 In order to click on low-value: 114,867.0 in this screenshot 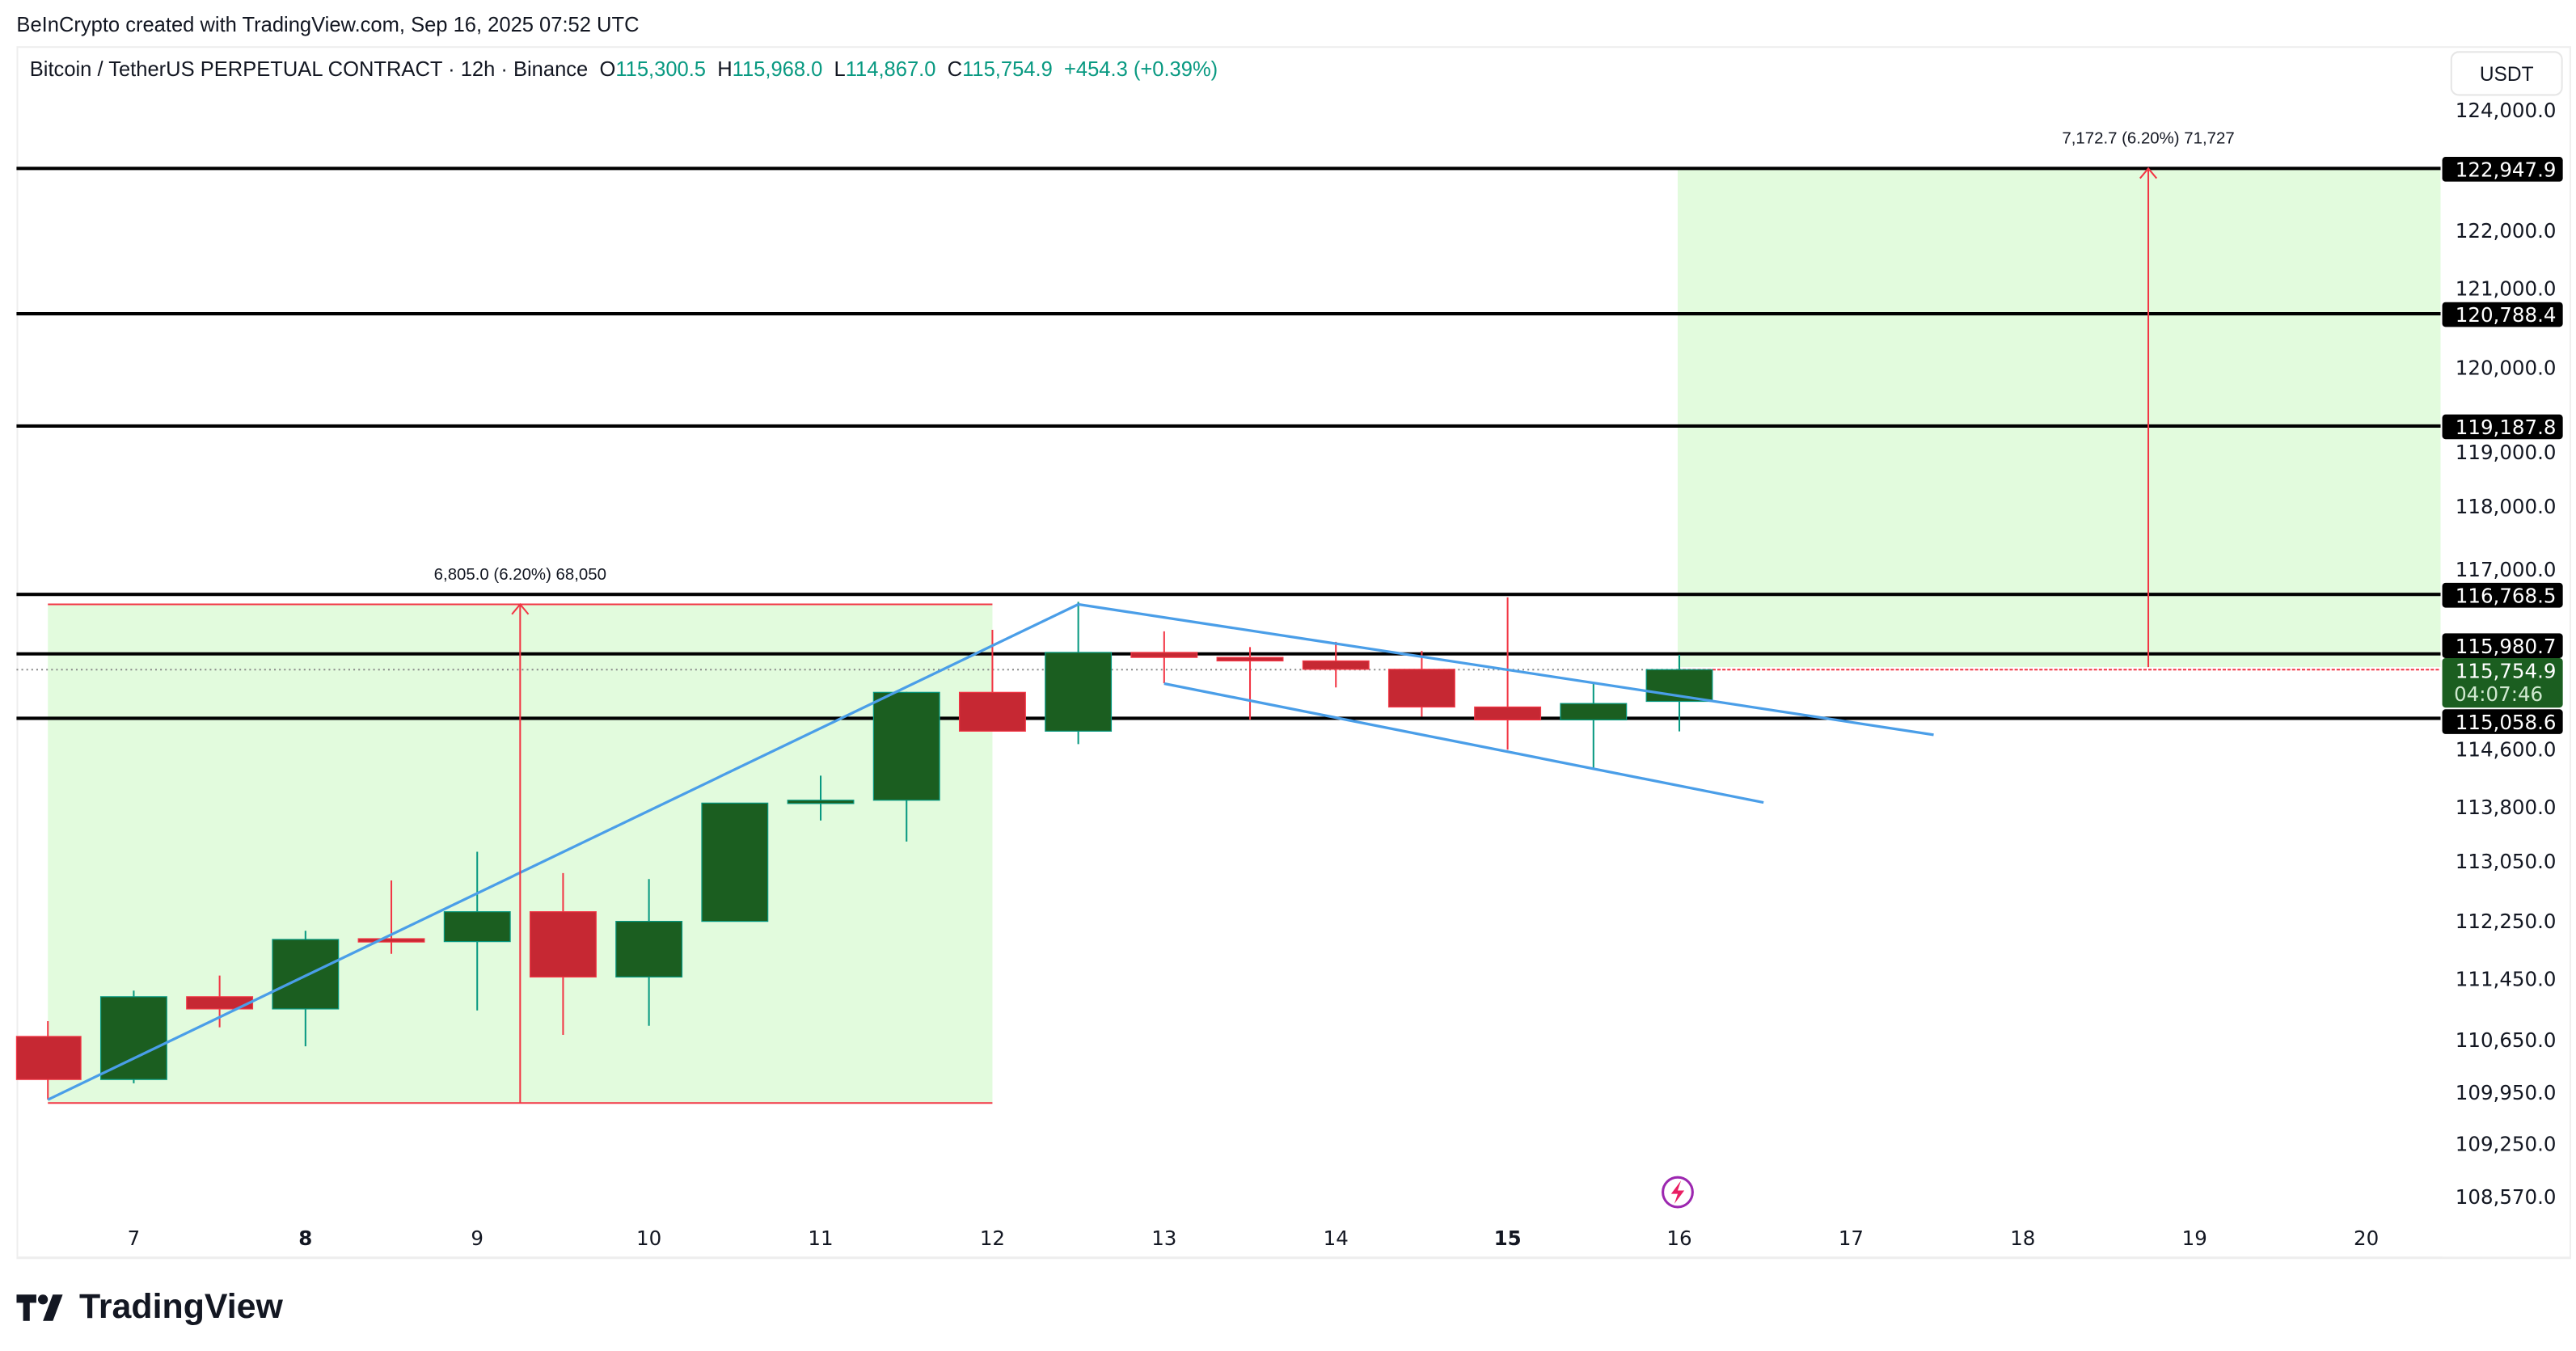, I will do `click(890, 69)`.